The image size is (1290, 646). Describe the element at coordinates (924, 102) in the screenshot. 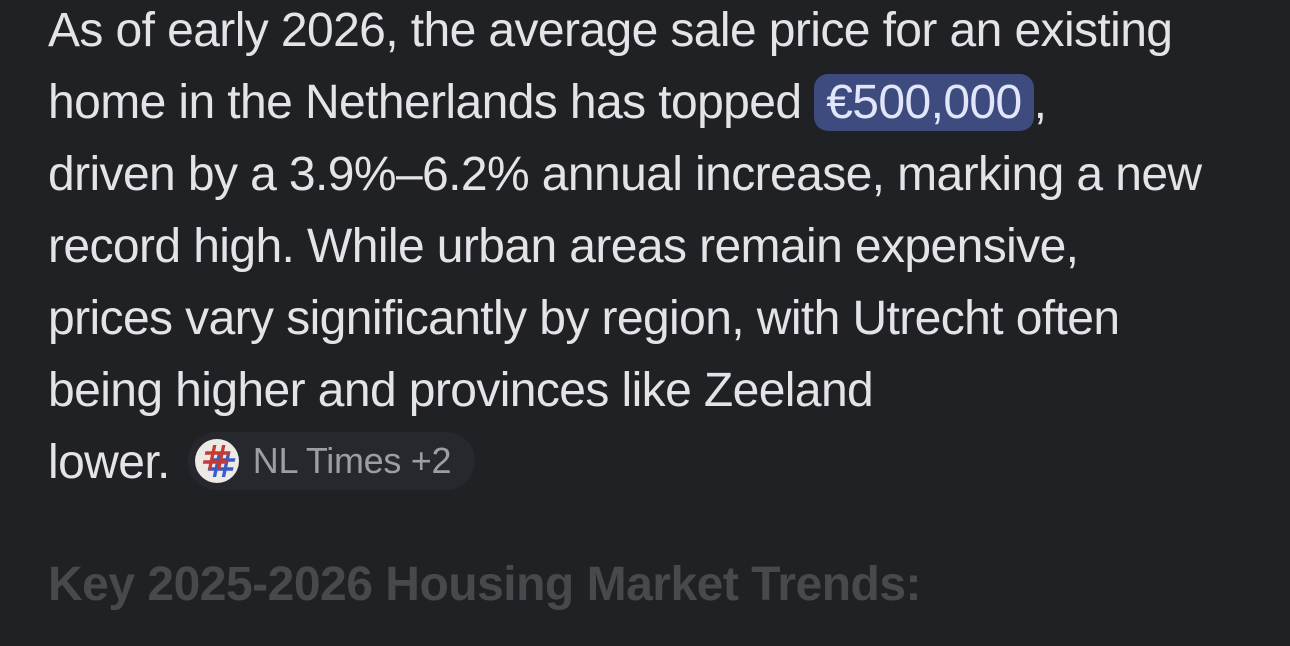

I see `highlighted-price: €500,000` at that location.